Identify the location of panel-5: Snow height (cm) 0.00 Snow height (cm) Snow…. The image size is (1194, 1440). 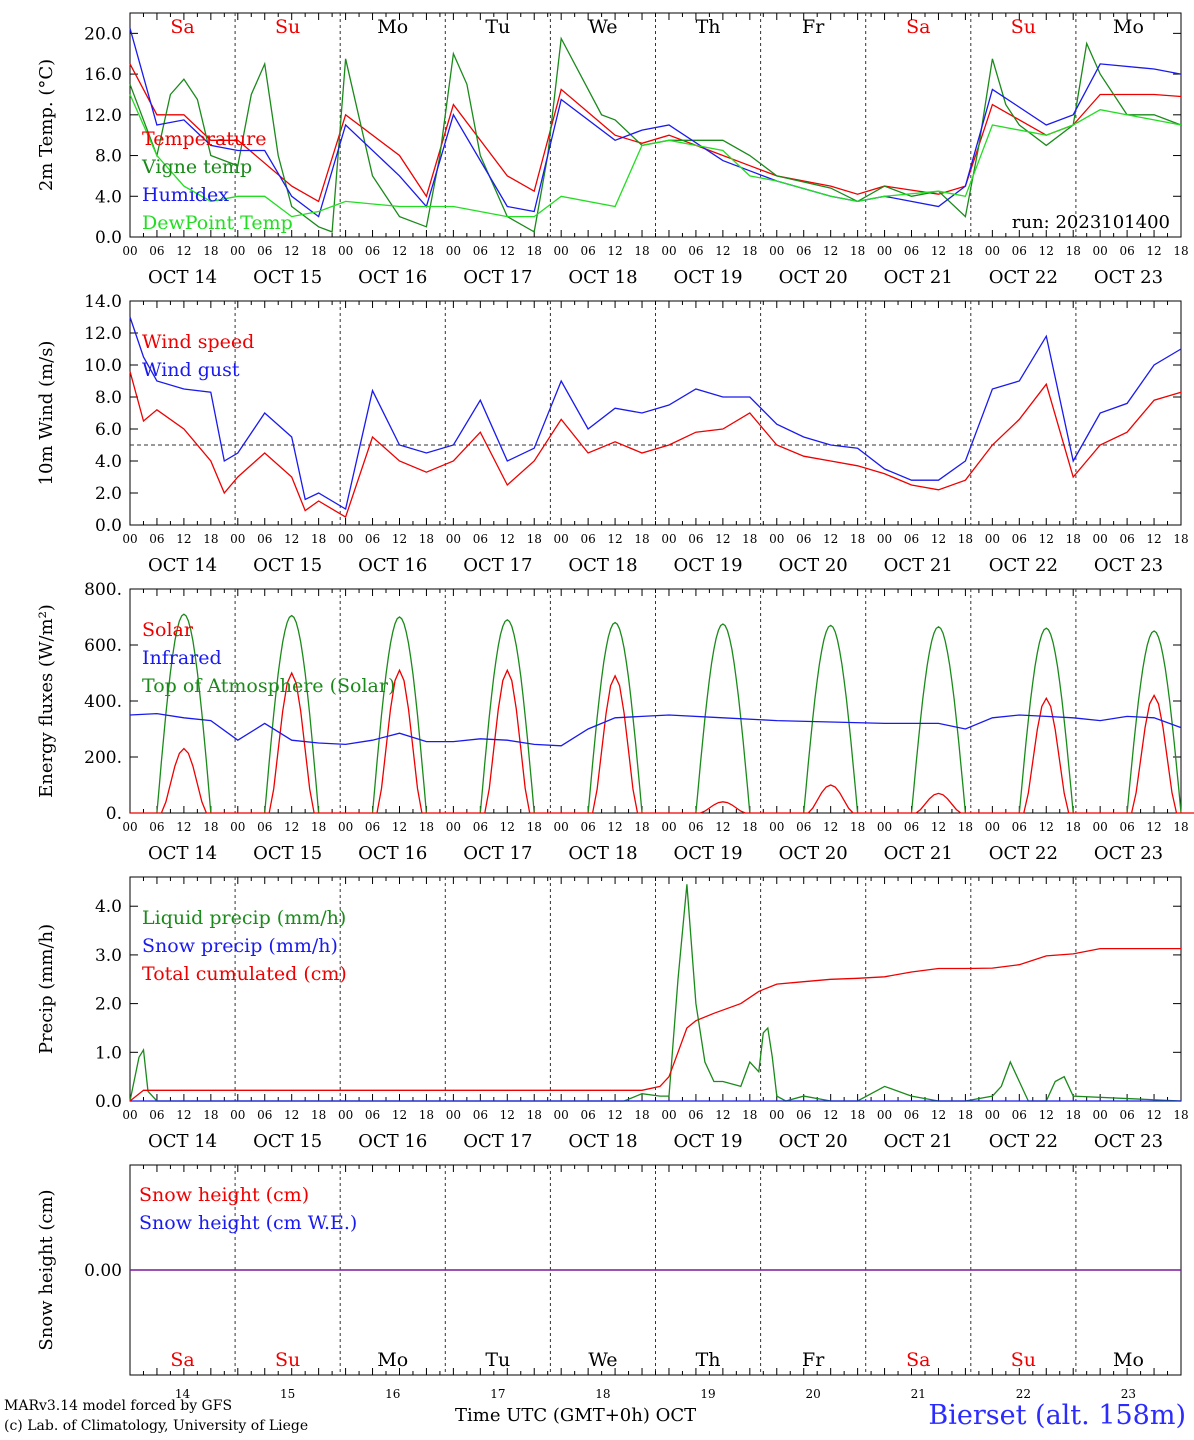
(609, 1270).